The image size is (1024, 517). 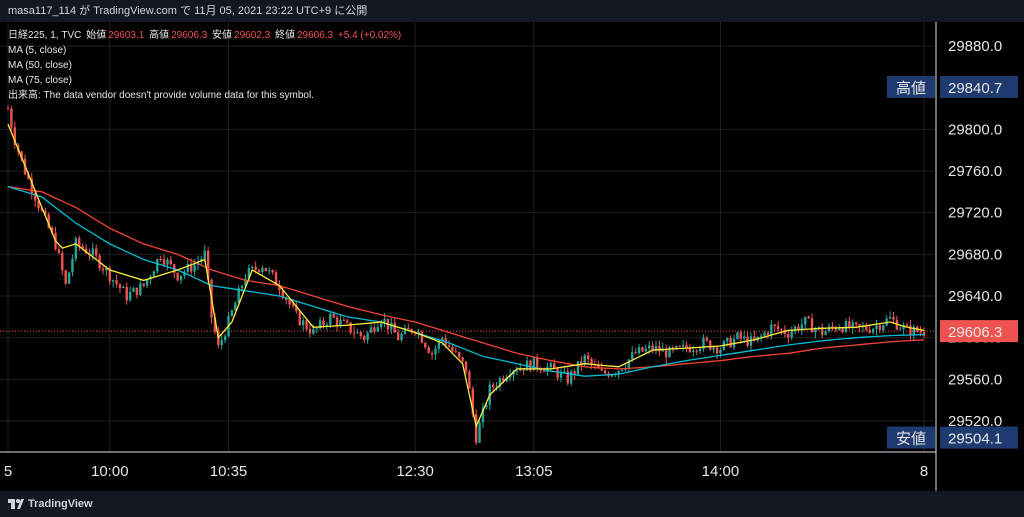 What do you see at coordinates (512, 504) in the screenshot?
I see `footer-bar: TradingView` at bounding box center [512, 504].